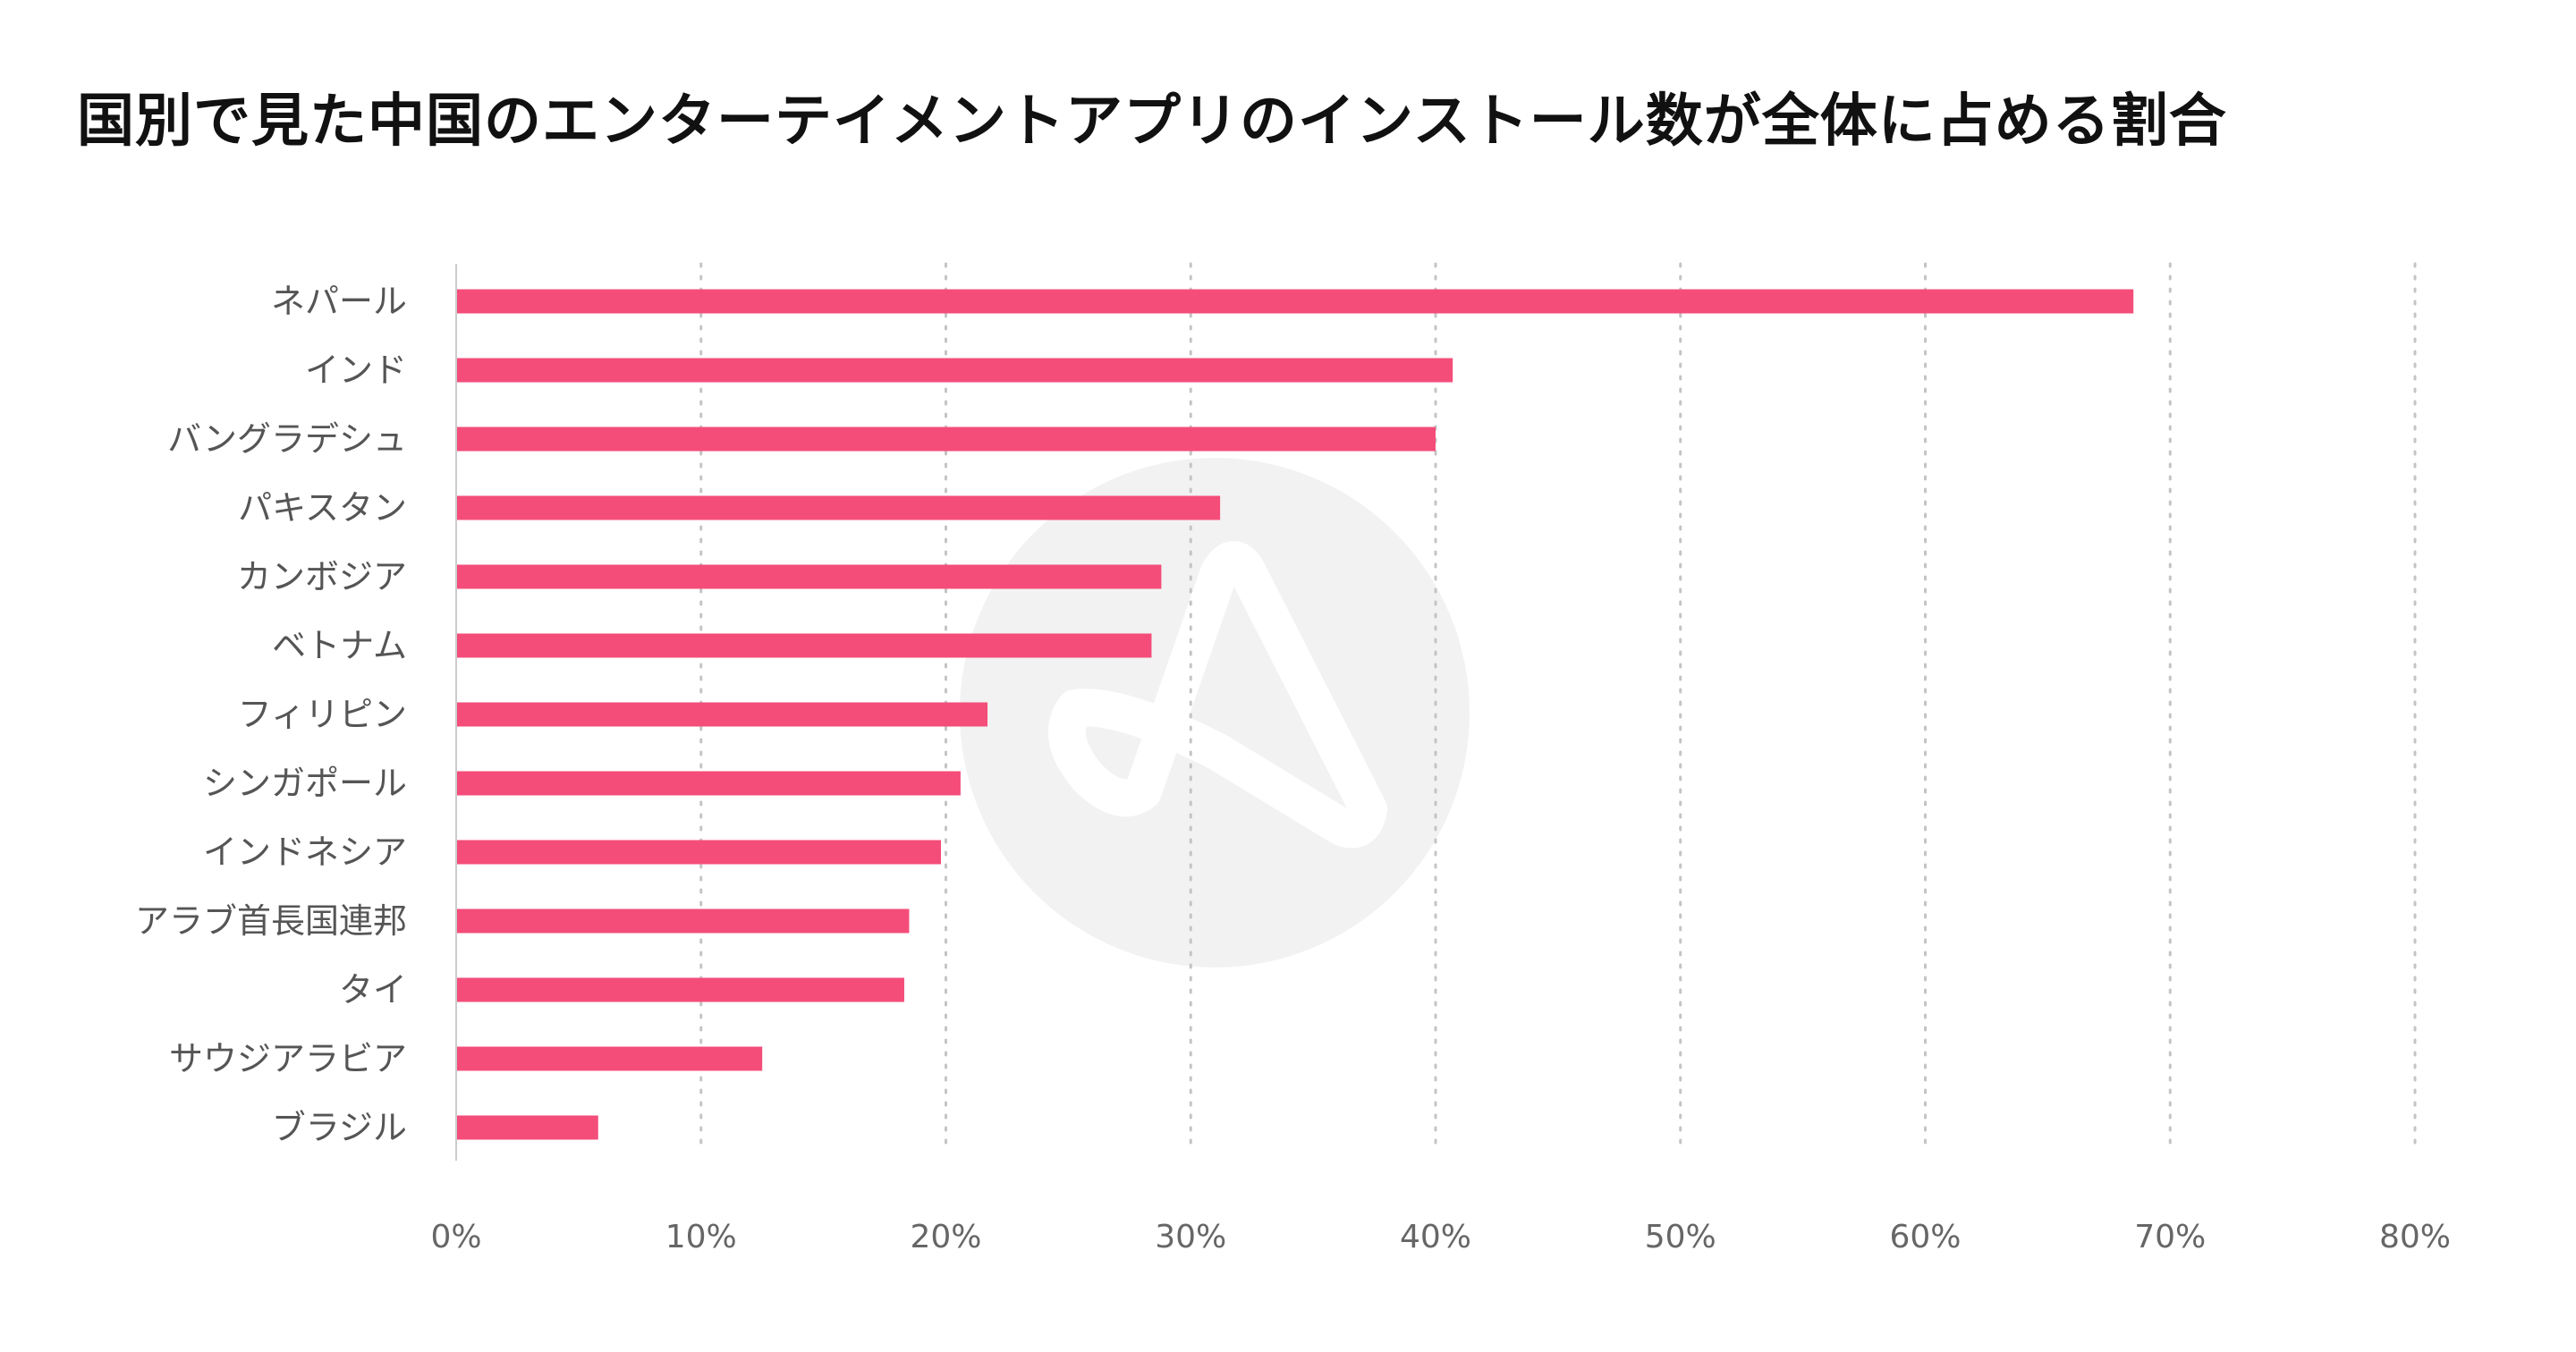 The height and width of the screenshot is (1352, 2576). What do you see at coordinates (1925, 1237) in the screenshot?
I see `x-tick-label: 60%` at bounding box center [1925, 1237].